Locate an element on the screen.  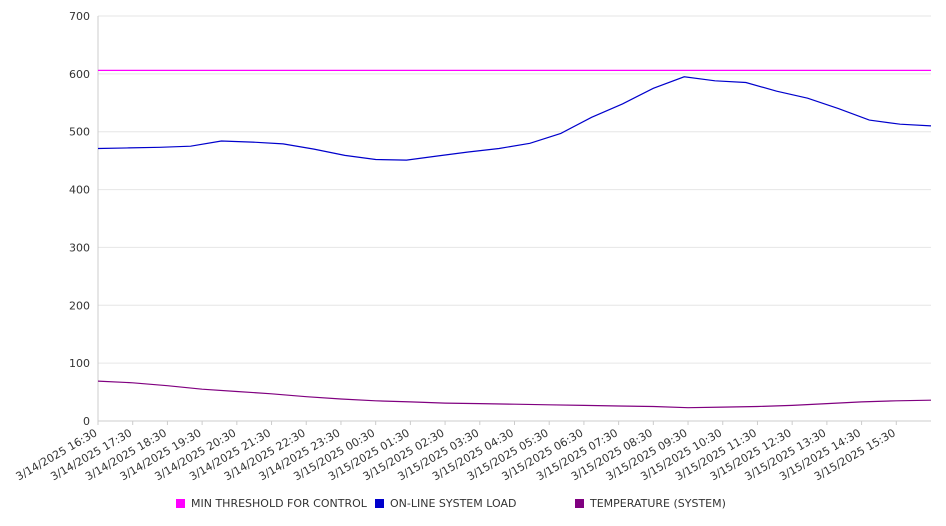
y-tick-label: 100 is located at coordinates (79, 363).